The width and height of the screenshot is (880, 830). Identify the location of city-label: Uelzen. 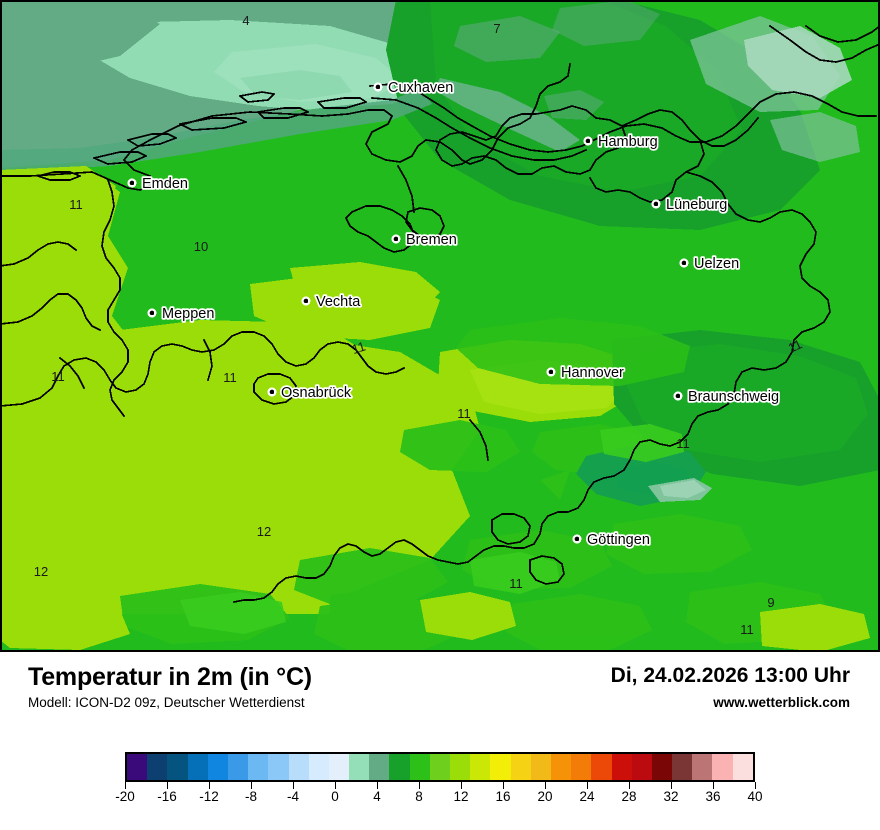
(716, 264).